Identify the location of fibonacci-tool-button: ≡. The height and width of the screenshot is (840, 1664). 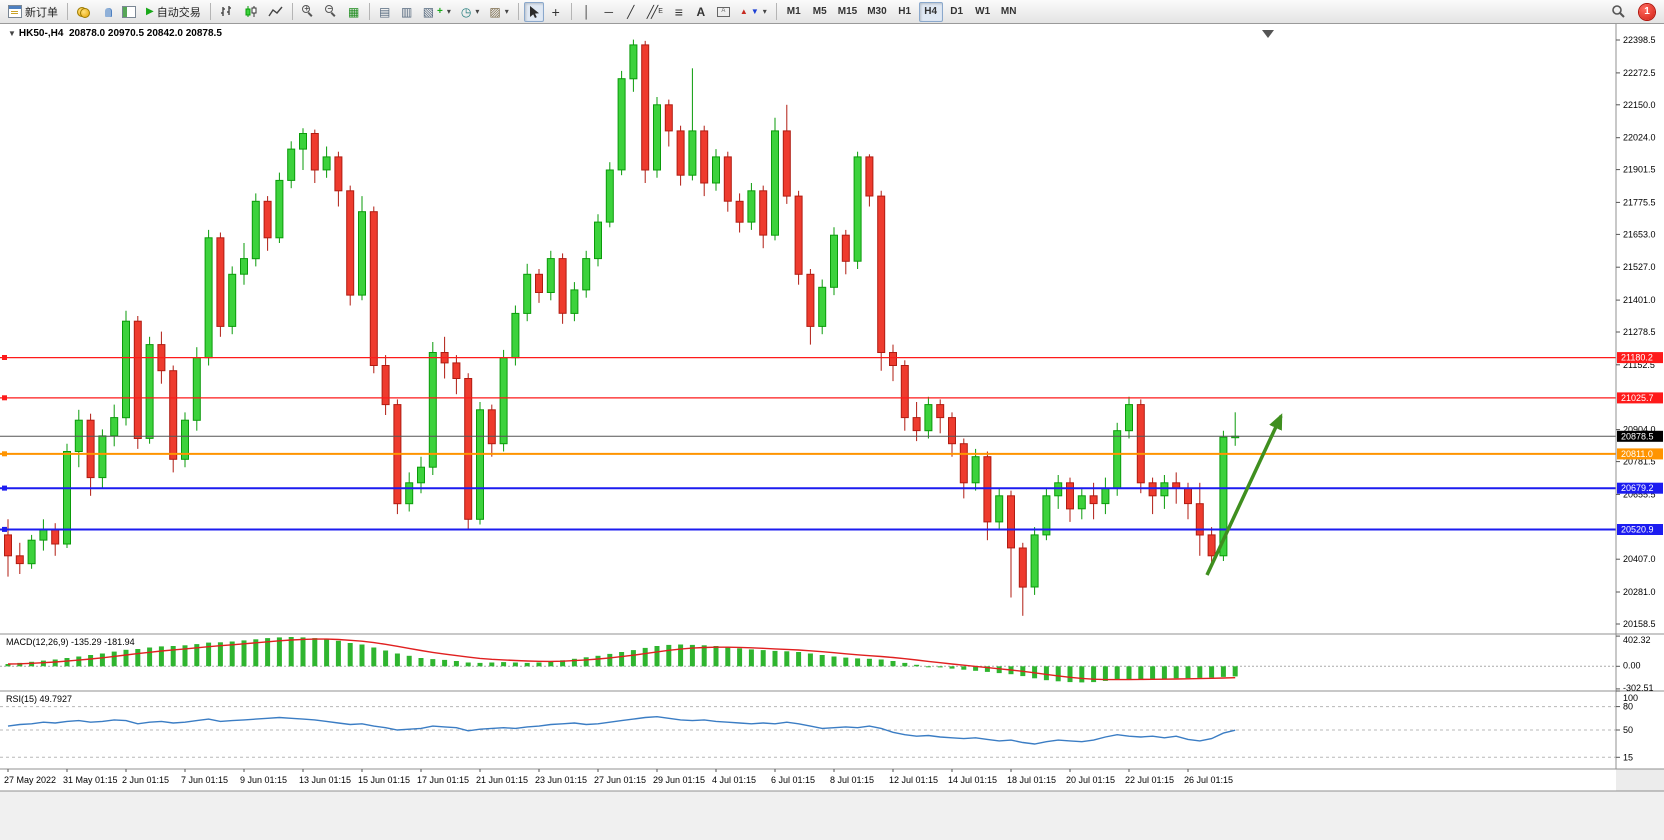
(679, 12).